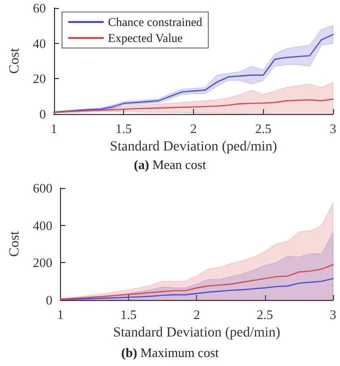  Describe the element at coordinates (39, 43) in the screenshot. I see `y-tick-label: 40` at that location.